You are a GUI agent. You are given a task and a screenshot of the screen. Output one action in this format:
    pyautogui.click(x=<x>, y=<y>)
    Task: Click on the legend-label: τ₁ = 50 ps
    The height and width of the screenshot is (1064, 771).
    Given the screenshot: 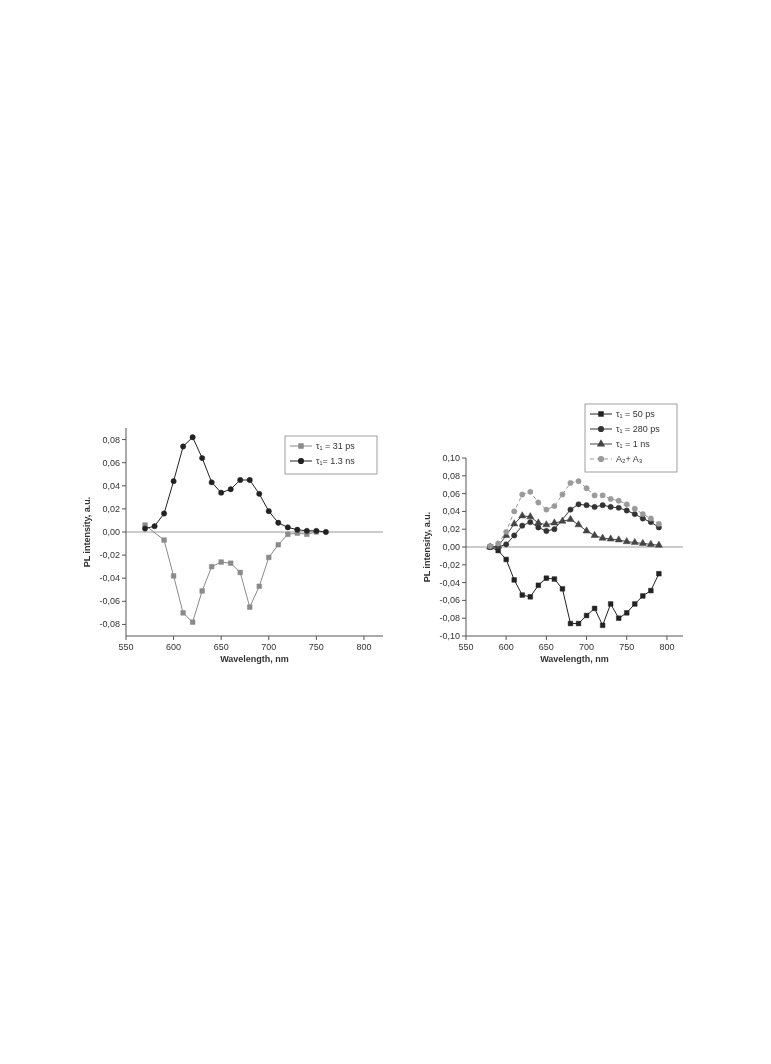 What is the action you would take?
    pyautogui.click(x=636, y=414)
    